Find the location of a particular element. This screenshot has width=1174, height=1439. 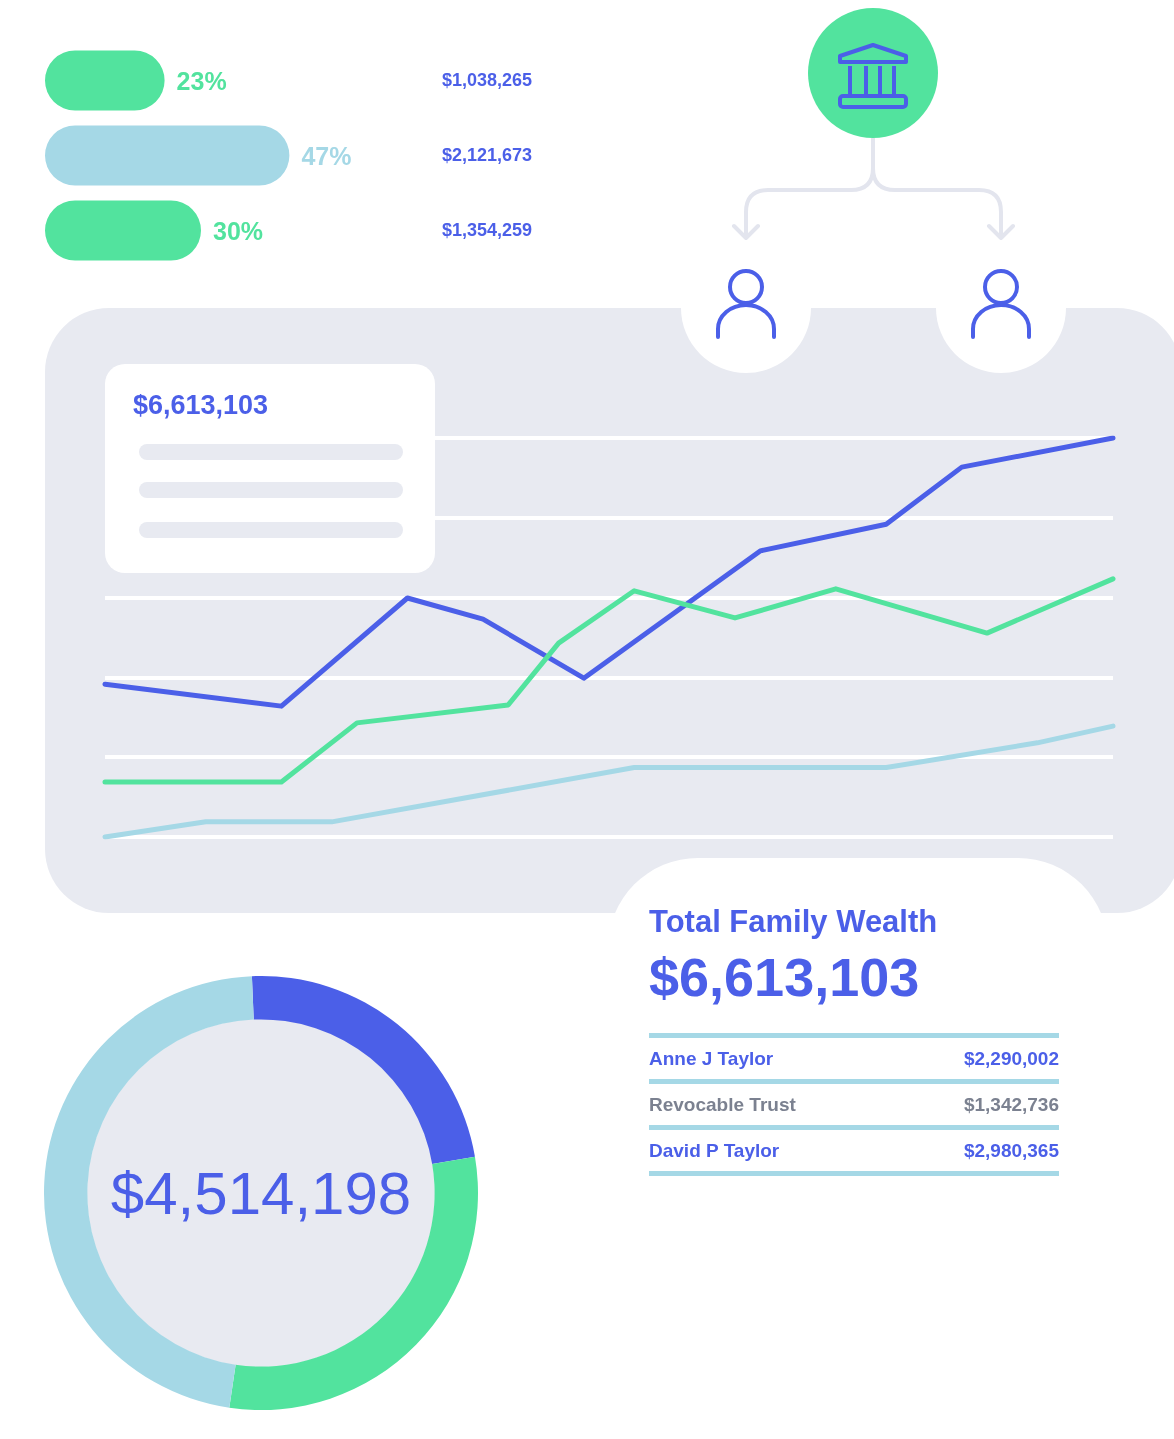

text: $2,290,002 is located at coordinates (1011, 1058).